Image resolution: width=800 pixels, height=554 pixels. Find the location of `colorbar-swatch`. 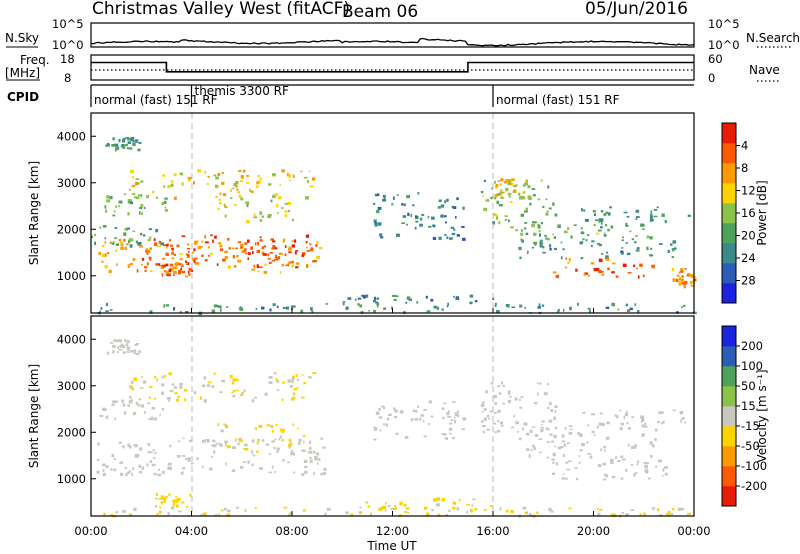

colorbar-swatch is located at coordinates (729, 476).